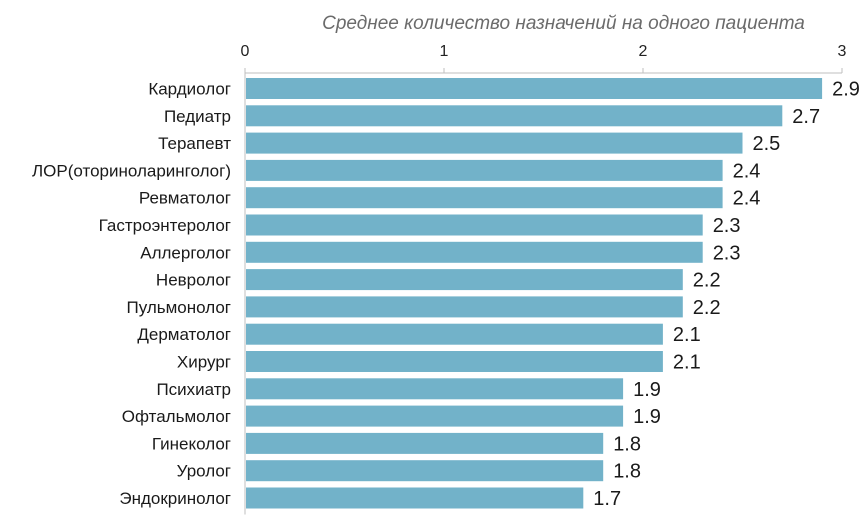  What do you see at coordinates (131, 170) in the screenshot?
I see `category-label: ЛОР(оториноларинголог)` at bounding box center [131, 170].